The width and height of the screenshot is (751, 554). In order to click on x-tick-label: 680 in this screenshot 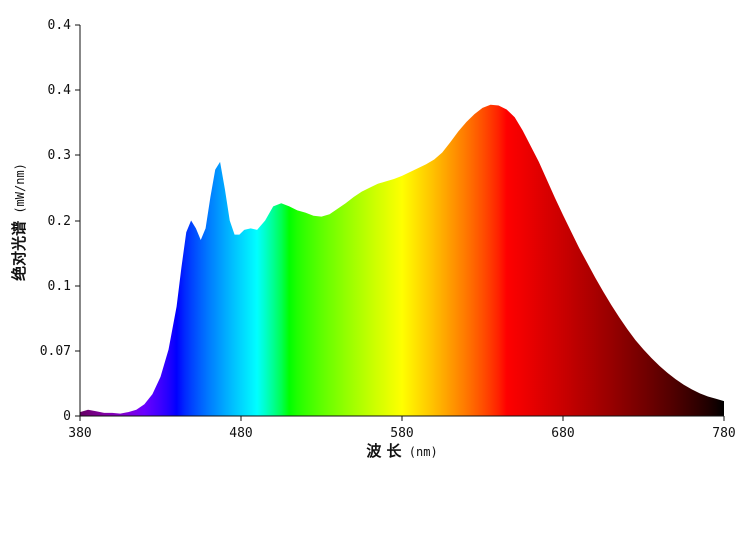, I will do `click(562, 433)`.